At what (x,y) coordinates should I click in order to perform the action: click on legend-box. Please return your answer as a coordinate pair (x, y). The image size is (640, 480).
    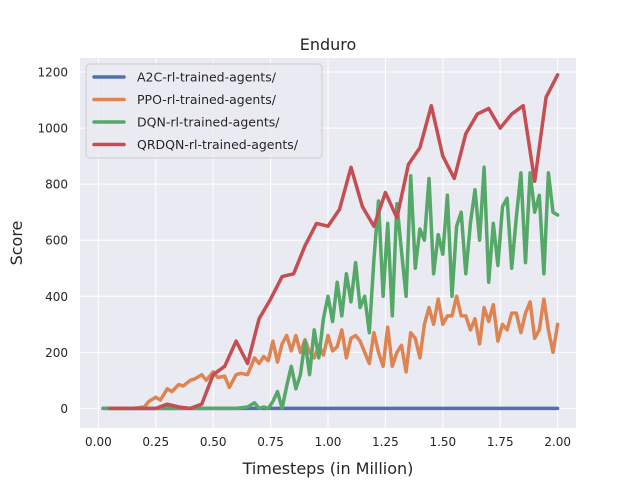
    Looking at the image, I should click on (204, 111).